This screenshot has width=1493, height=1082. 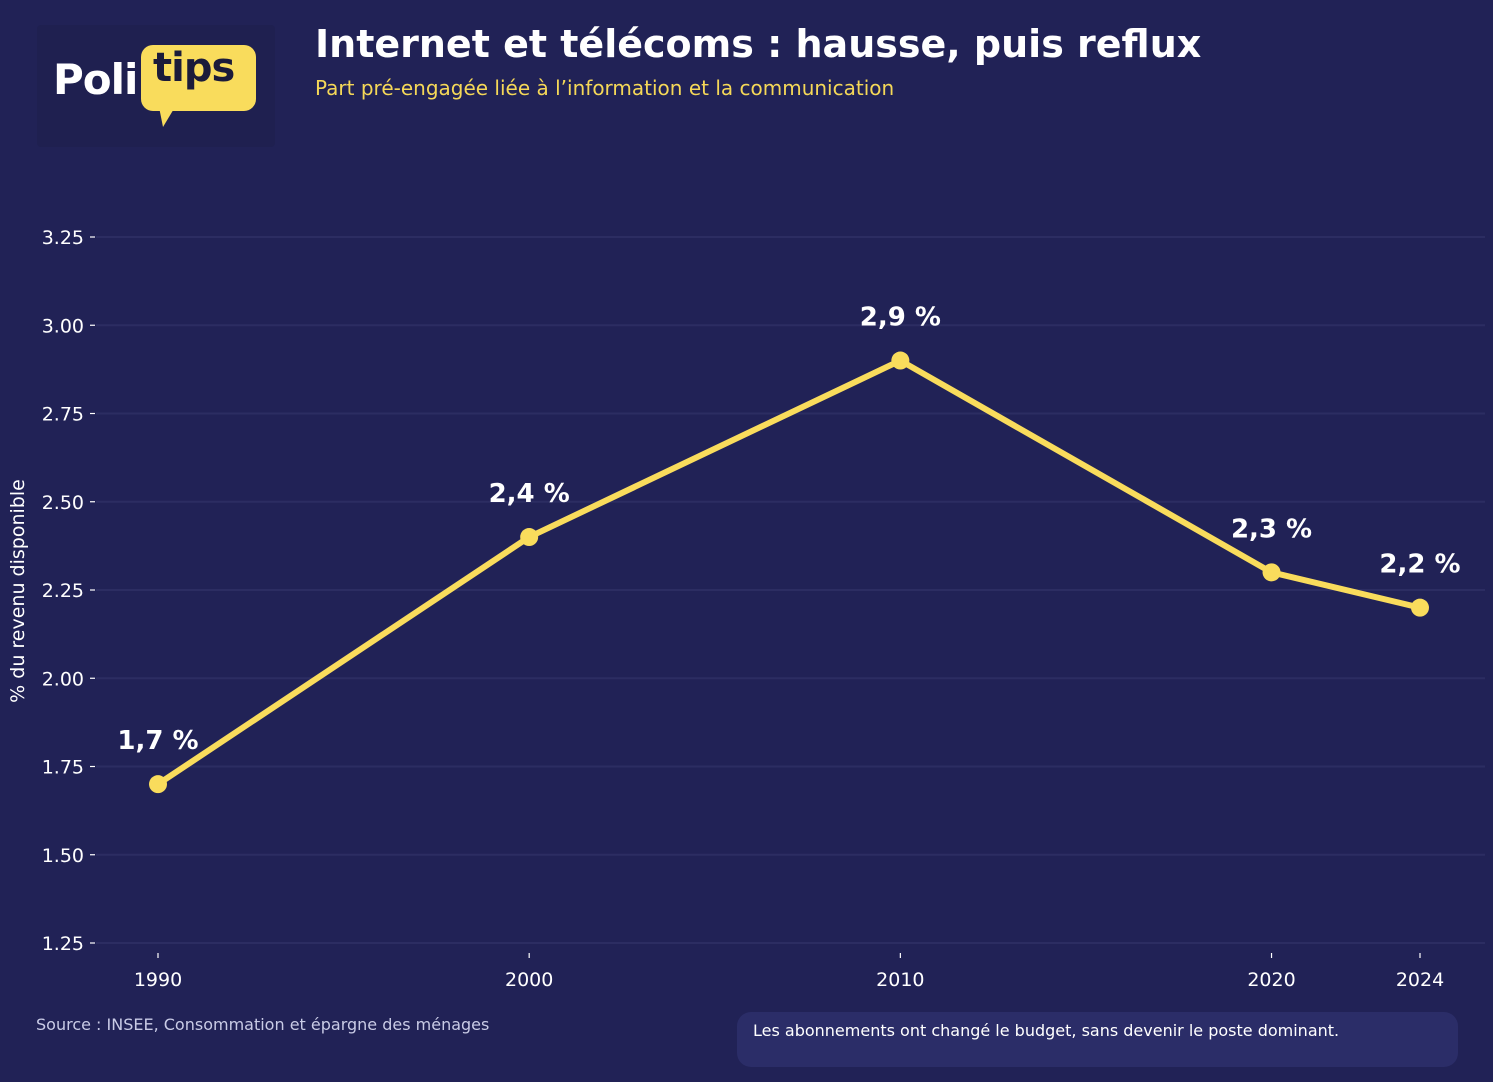 What do you see at coordinates (63, 238) in the screenshot?
I see `y-tick-label: 3.25` at bounding box center [63, 238].